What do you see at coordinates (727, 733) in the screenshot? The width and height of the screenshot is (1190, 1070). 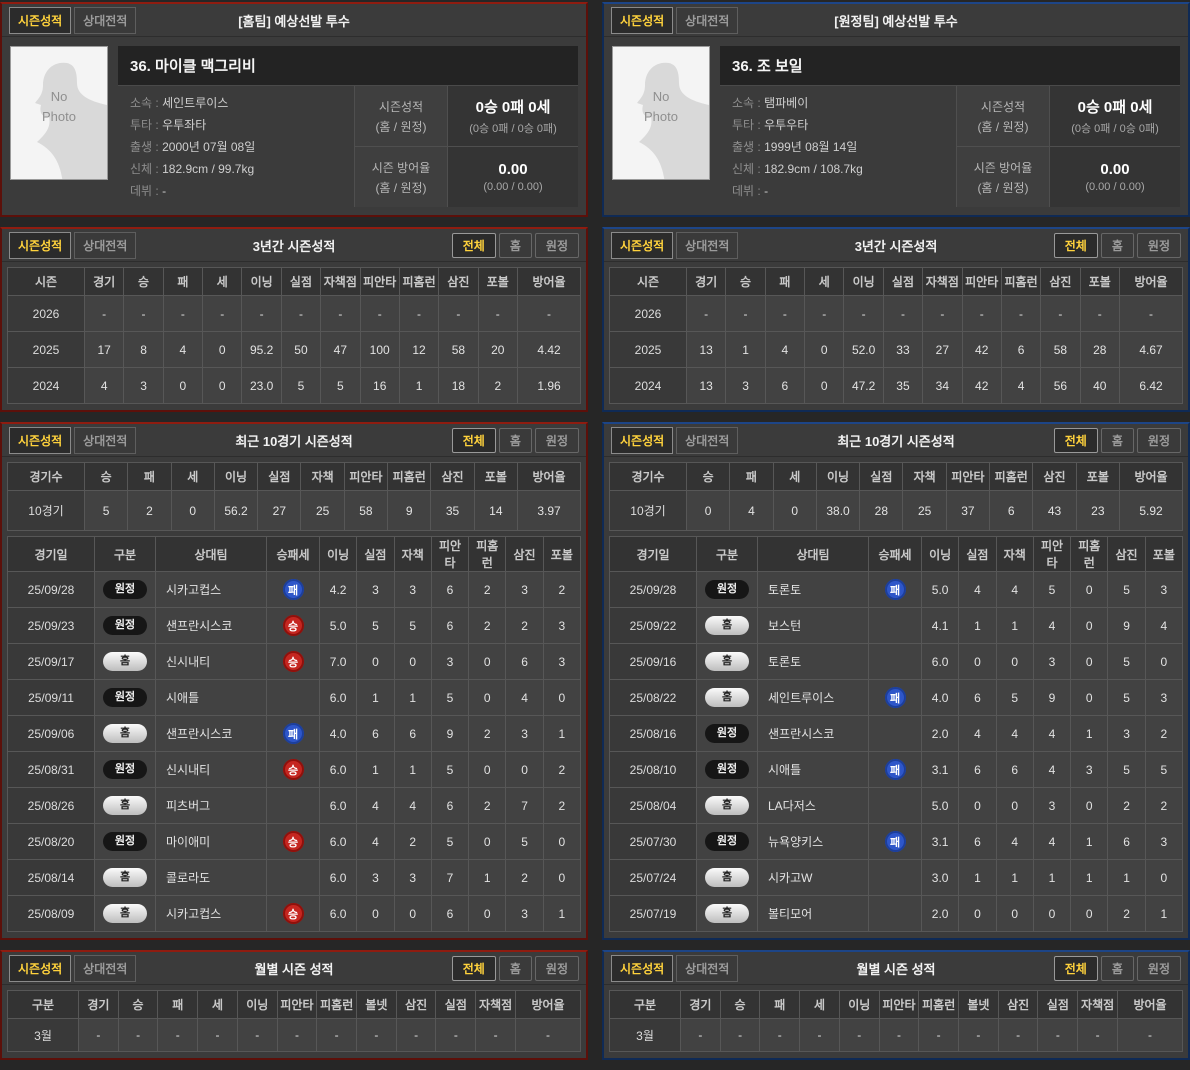 I see `away-venue-badge: 원정` at bounding box center [727, 733].